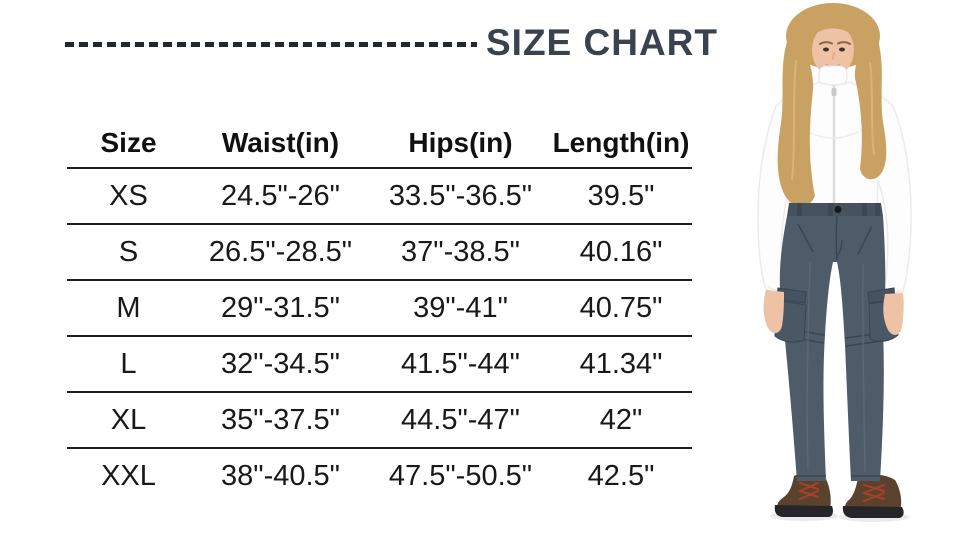 Image resolution: width=970 pixels, height=549 pixels. Describe the element at coordinates (870, 110) in the screenshot. I see `model-hair-strand-right` at that location.